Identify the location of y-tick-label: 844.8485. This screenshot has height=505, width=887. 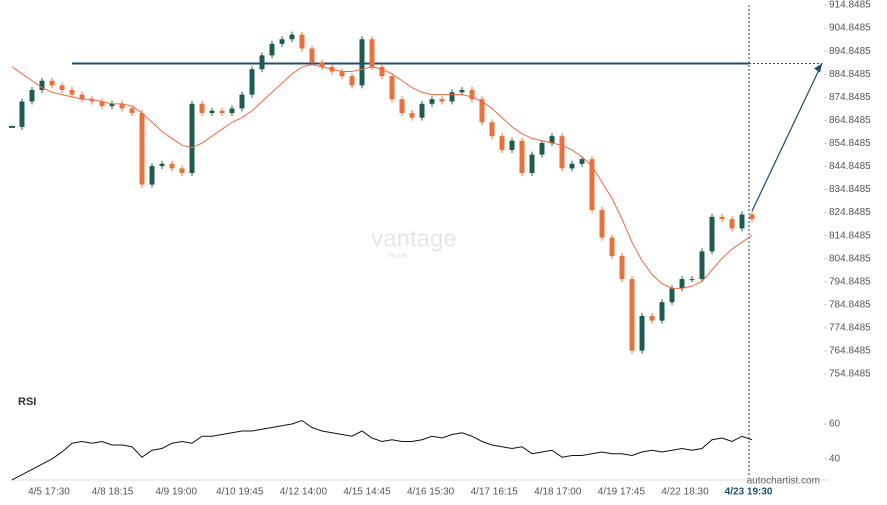
(850, 166).